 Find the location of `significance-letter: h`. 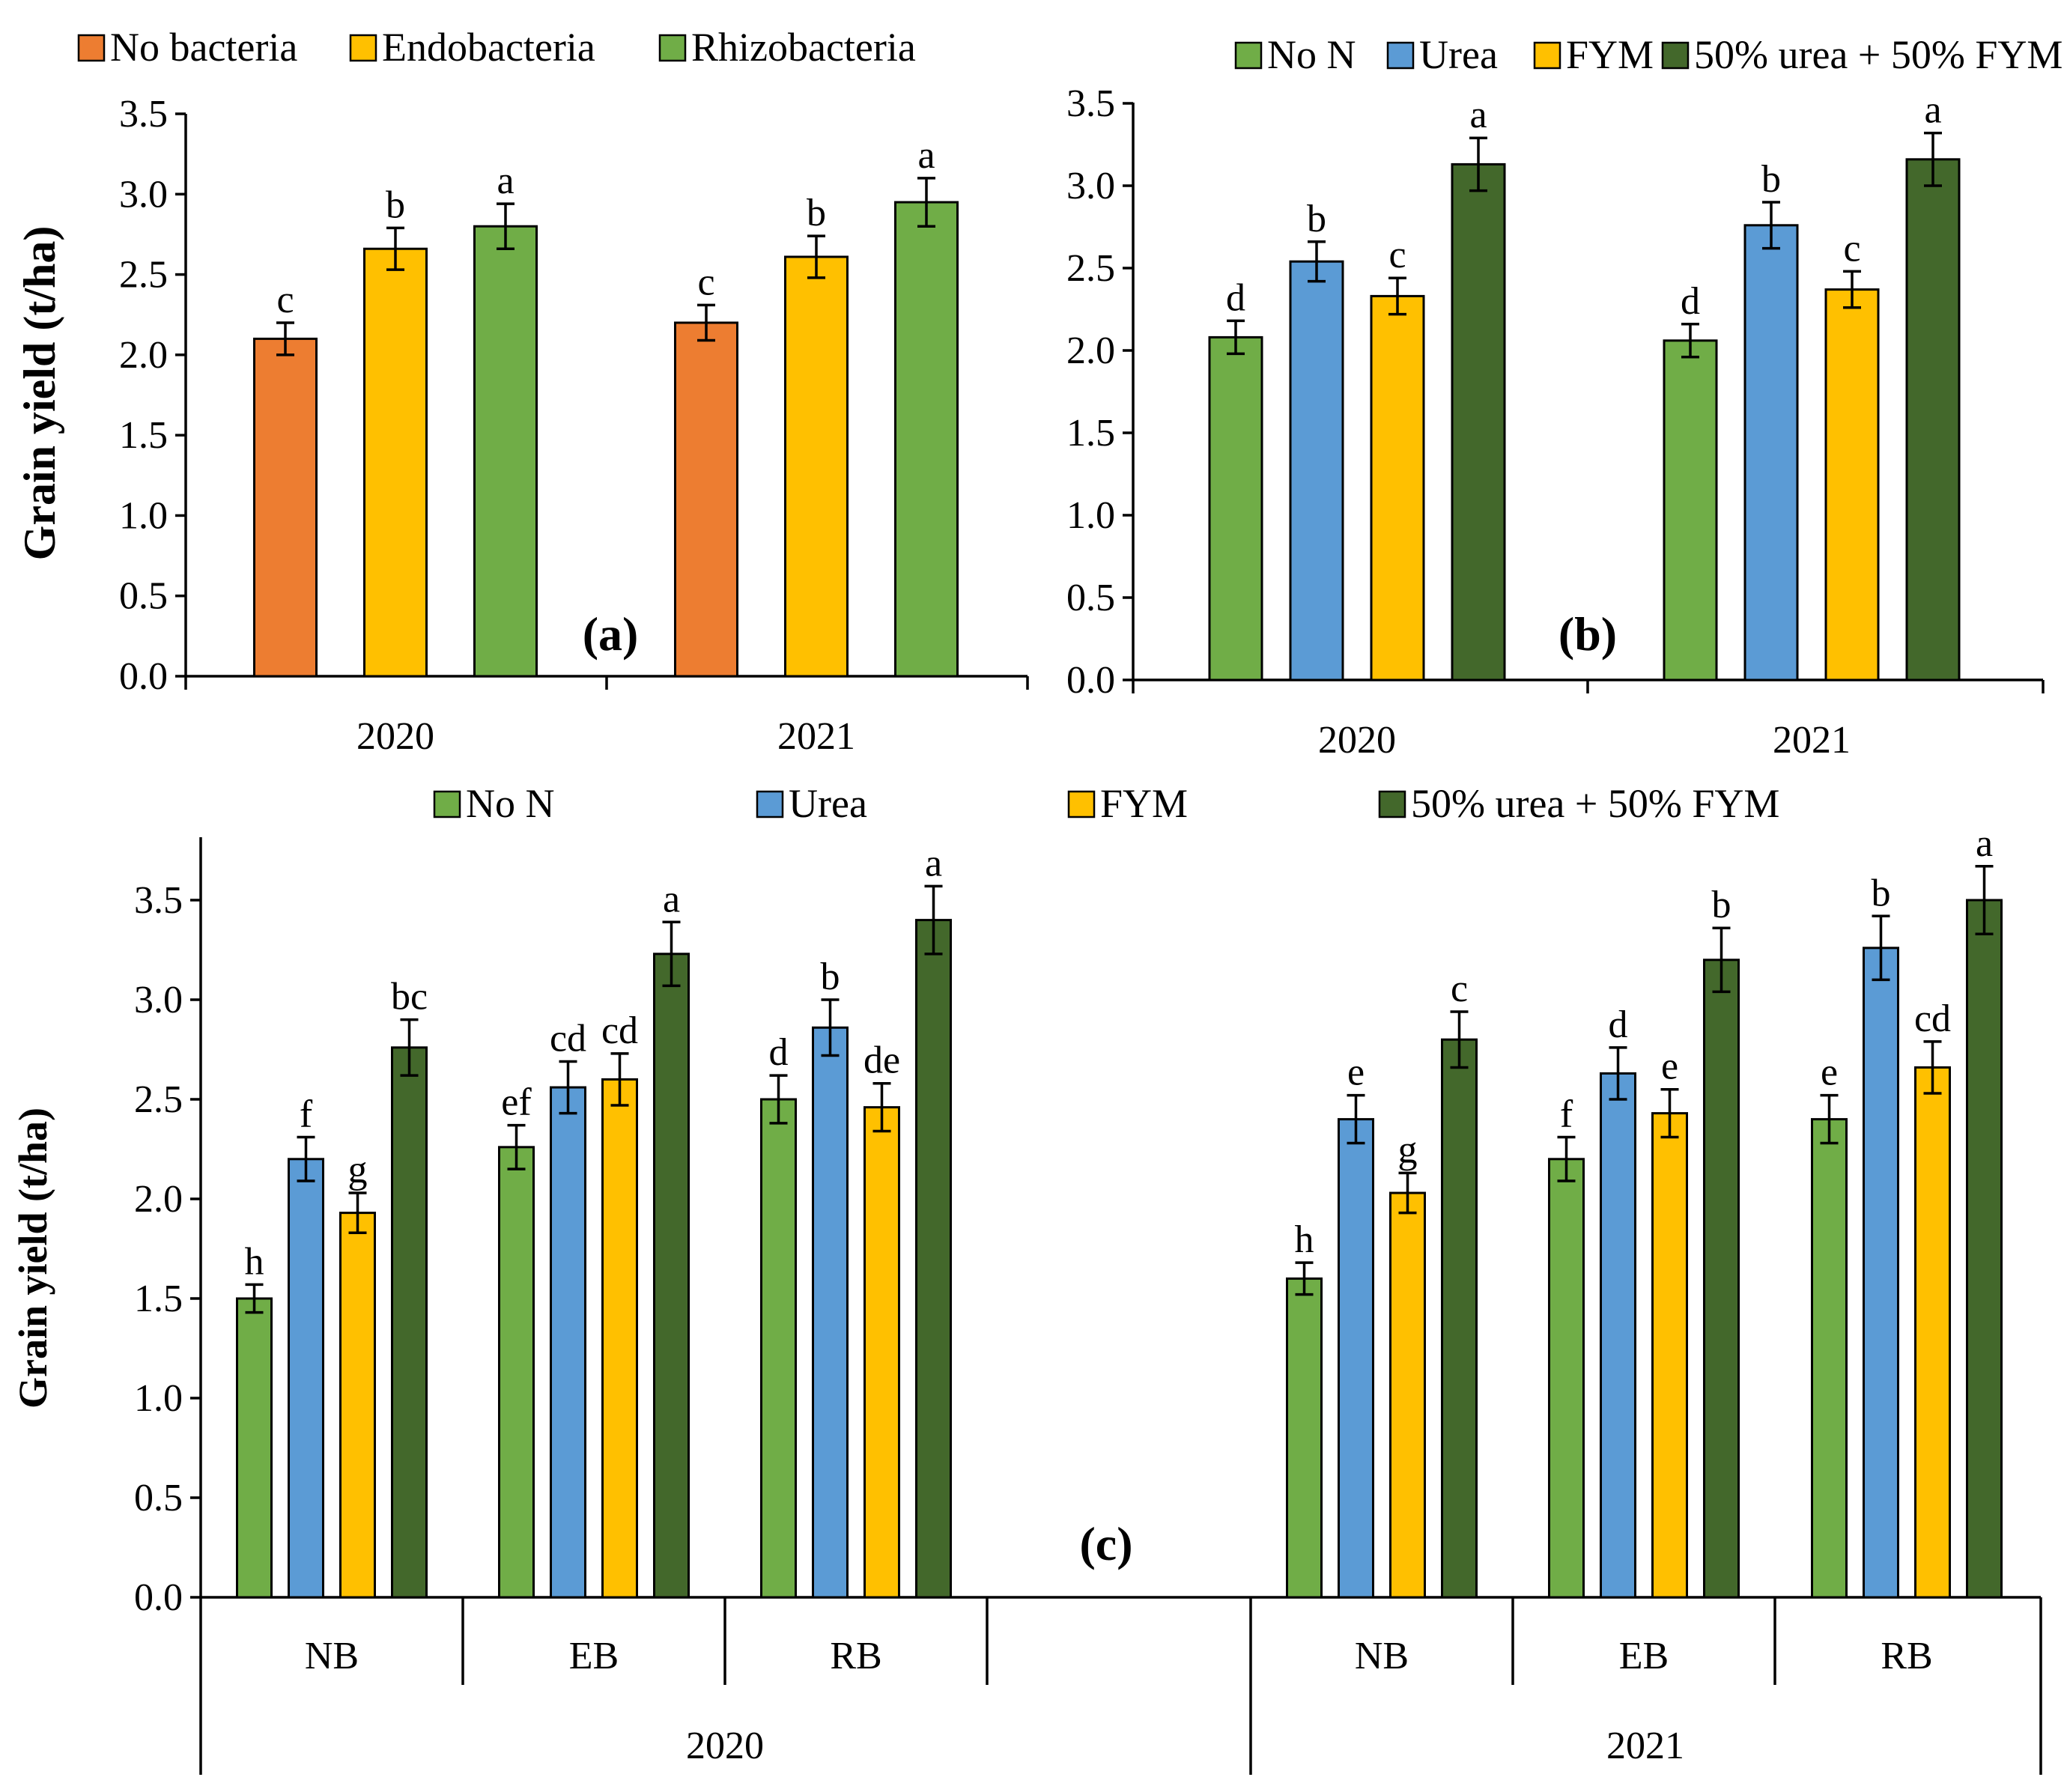

significance-letter: h is located at coordinates (254, 1261).